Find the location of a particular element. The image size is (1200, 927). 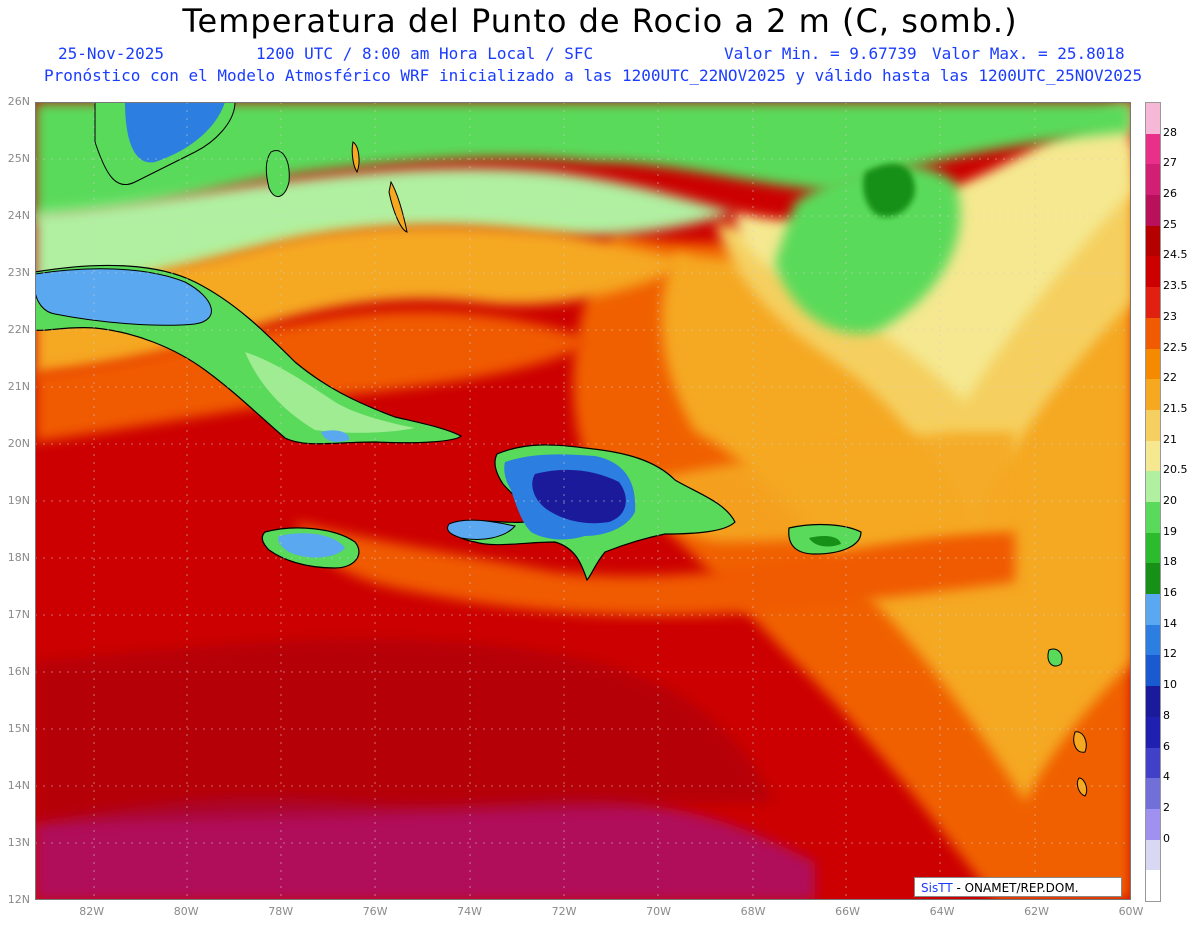

onamet-logo: SisTT - ONAMET/REP.DOM. is located at coordinates (1018, 887).